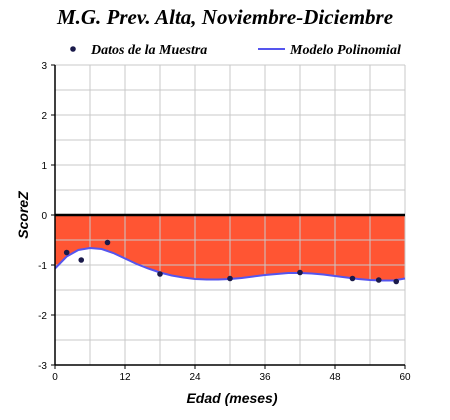 The image size is (450, 420). I want to click on y-tick-label: 3, so click(44, 66).